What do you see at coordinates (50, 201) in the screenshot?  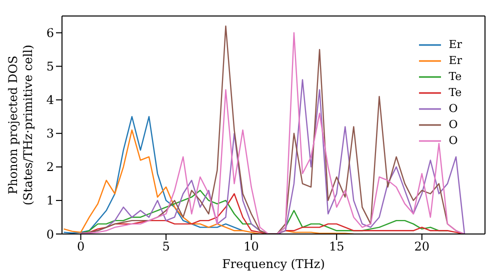 I see `y-tick-label: 1` at bounding box center [50, 201].